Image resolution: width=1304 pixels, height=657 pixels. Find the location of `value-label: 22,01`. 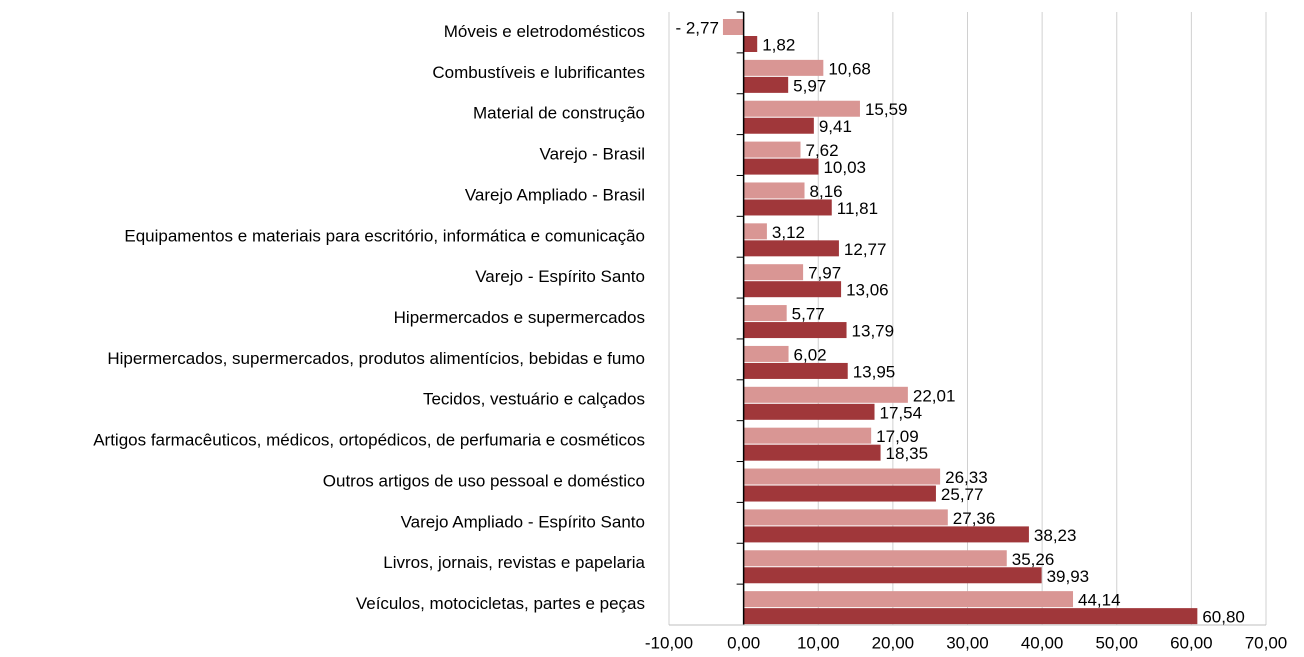

value-label: 22,01 is located at coordinates (934, 395).